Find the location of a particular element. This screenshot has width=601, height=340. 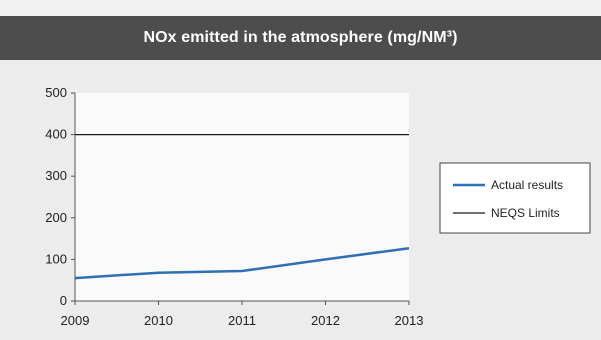

y-tick-label: 500 is located at coordinates (56, 92).